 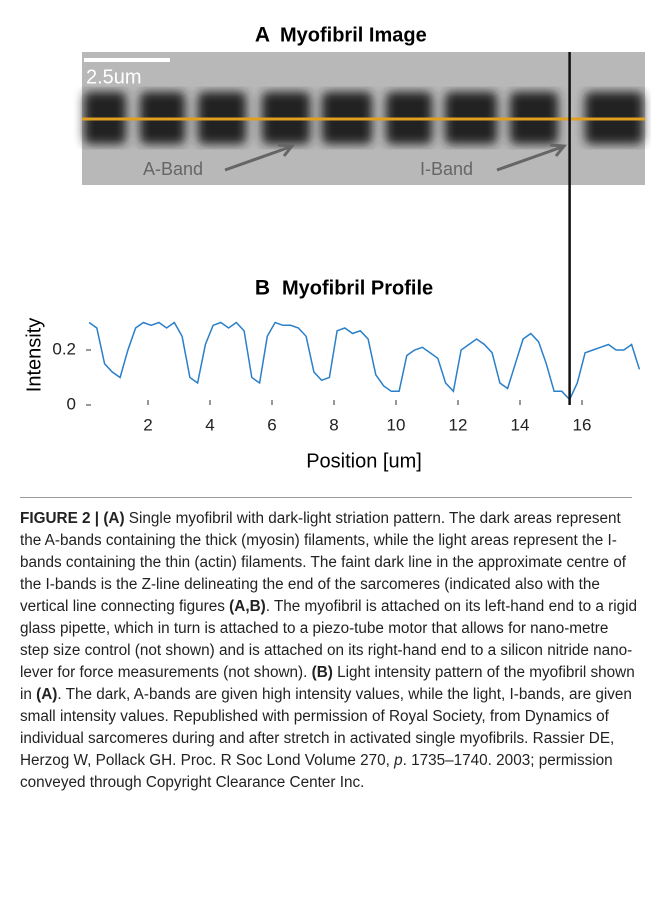 I want to click on annotation: I-Band, so click(x=446, y=169).